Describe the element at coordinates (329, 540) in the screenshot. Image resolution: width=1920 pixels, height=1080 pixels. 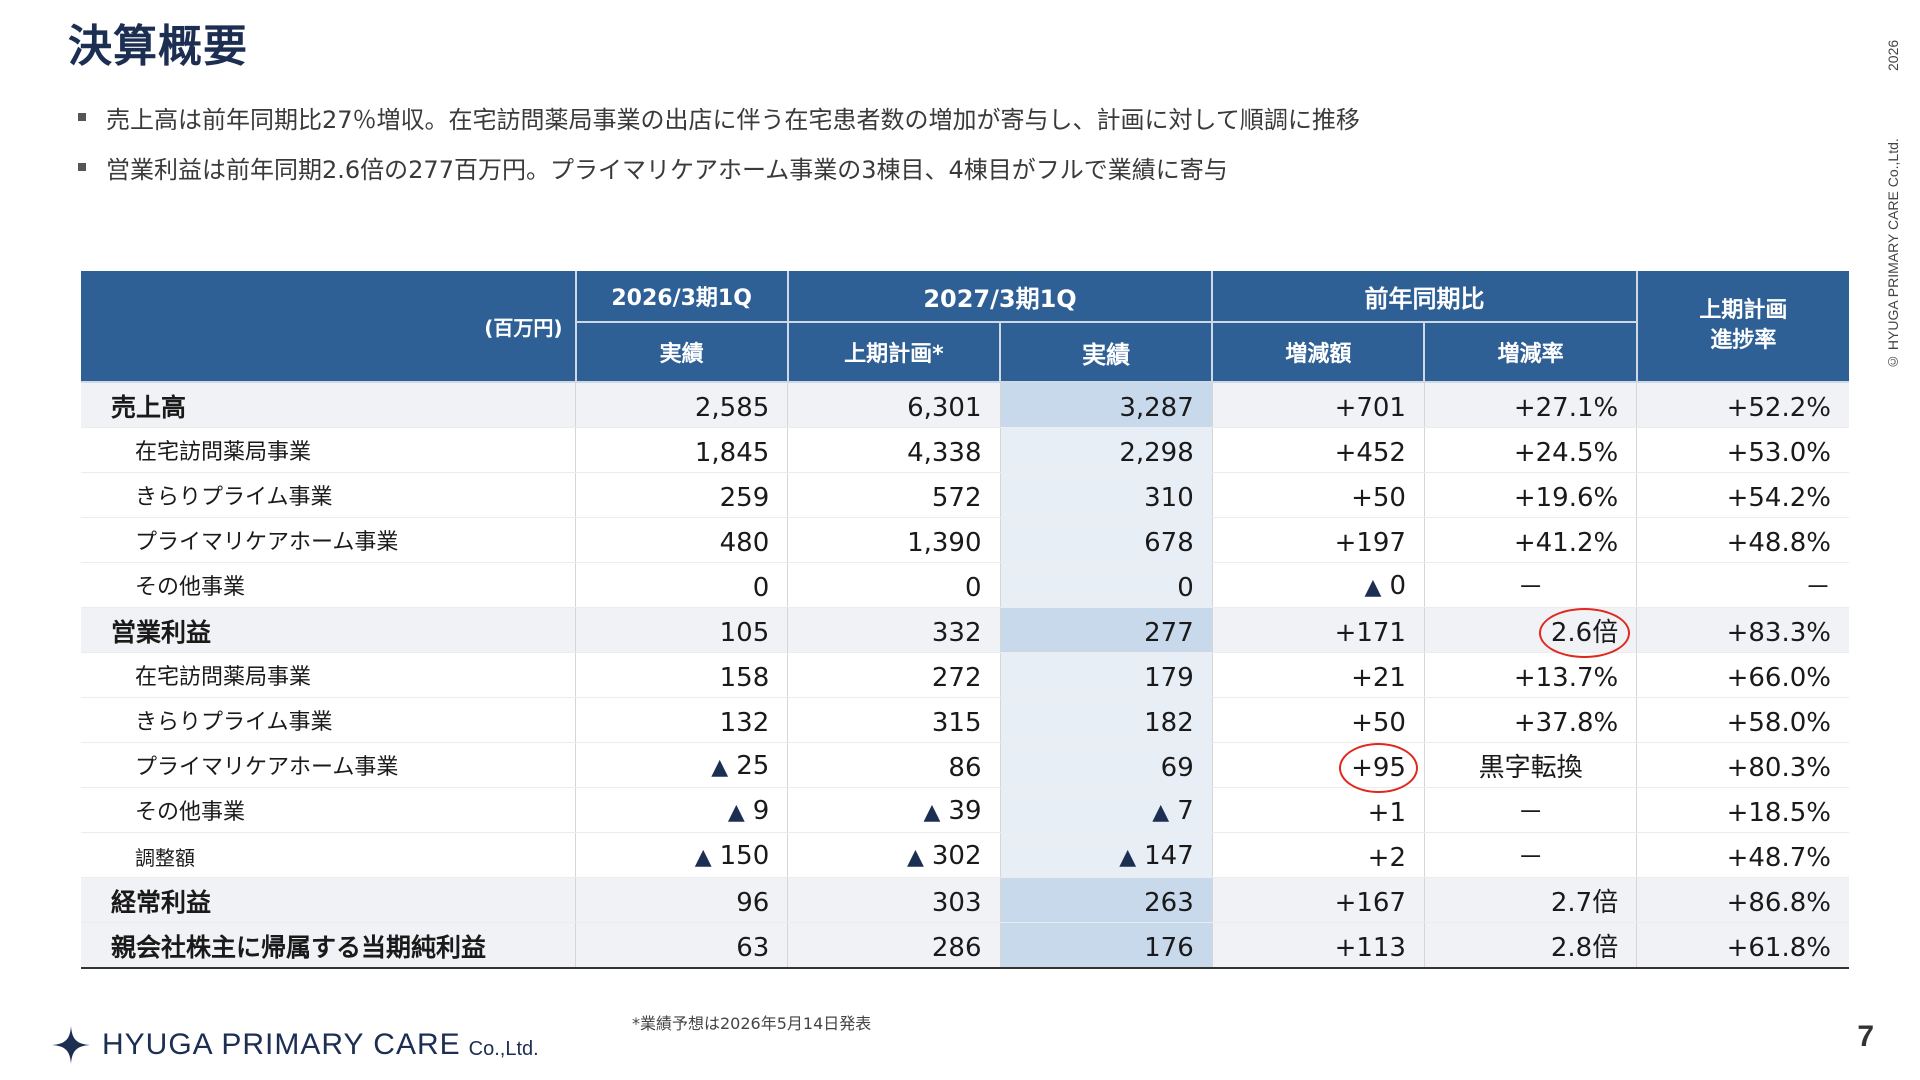
I see `row-label: プライマリケアホーム事業` at that location.